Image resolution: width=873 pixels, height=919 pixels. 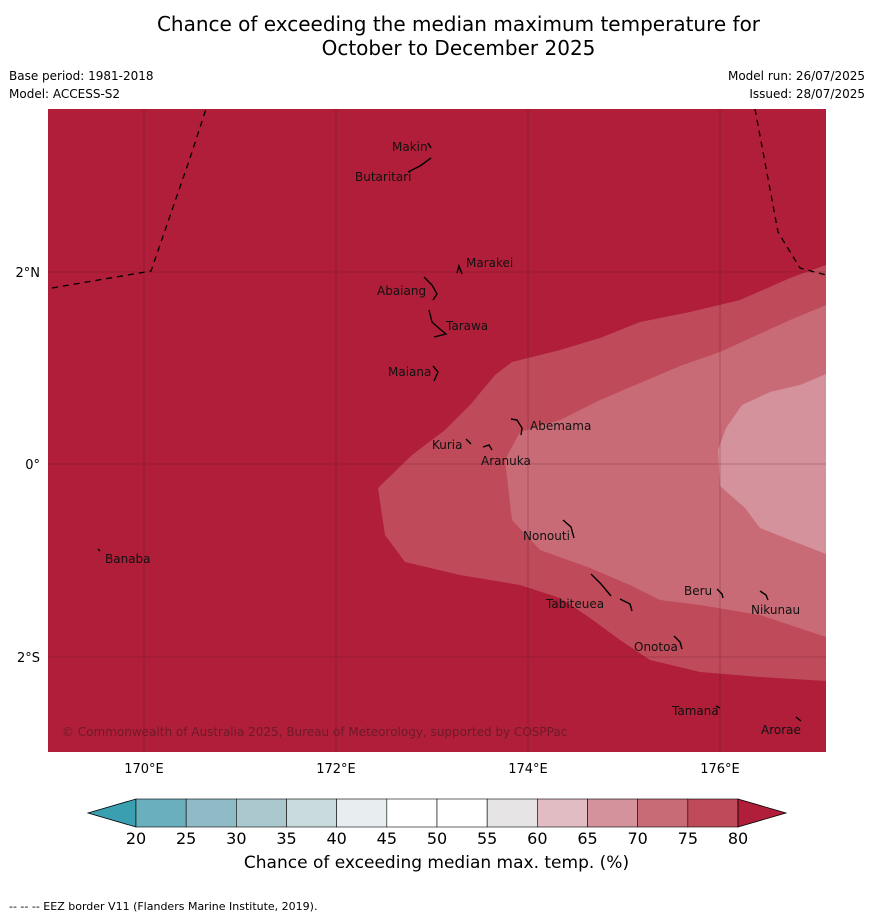 What do you see at coordinates (487, 838) in the screenshot?
I see `colorbar-label: 55` at bounding box center [487, 838].